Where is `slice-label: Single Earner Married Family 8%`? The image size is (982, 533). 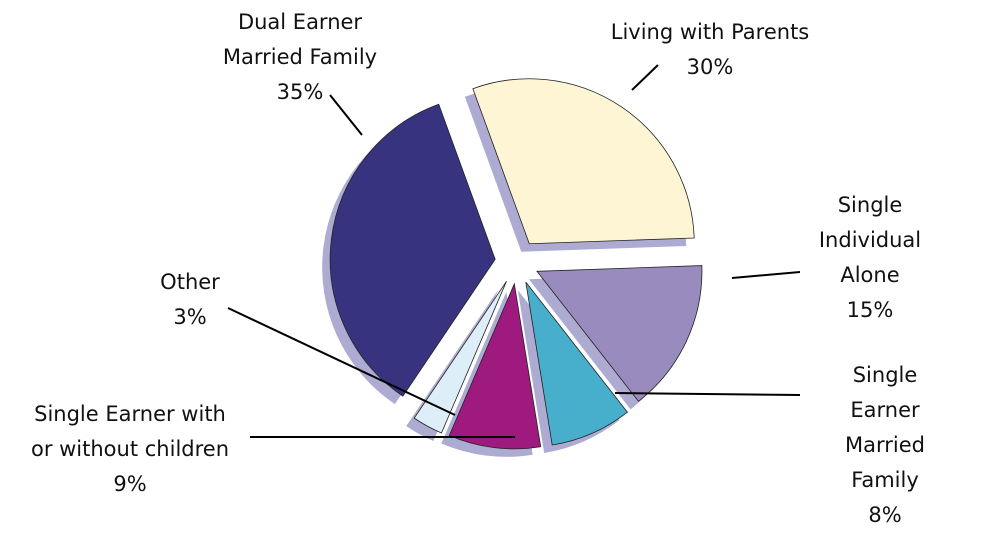 slice-label: Single Earner Married Family 8% is located at coordinates (885, 445).